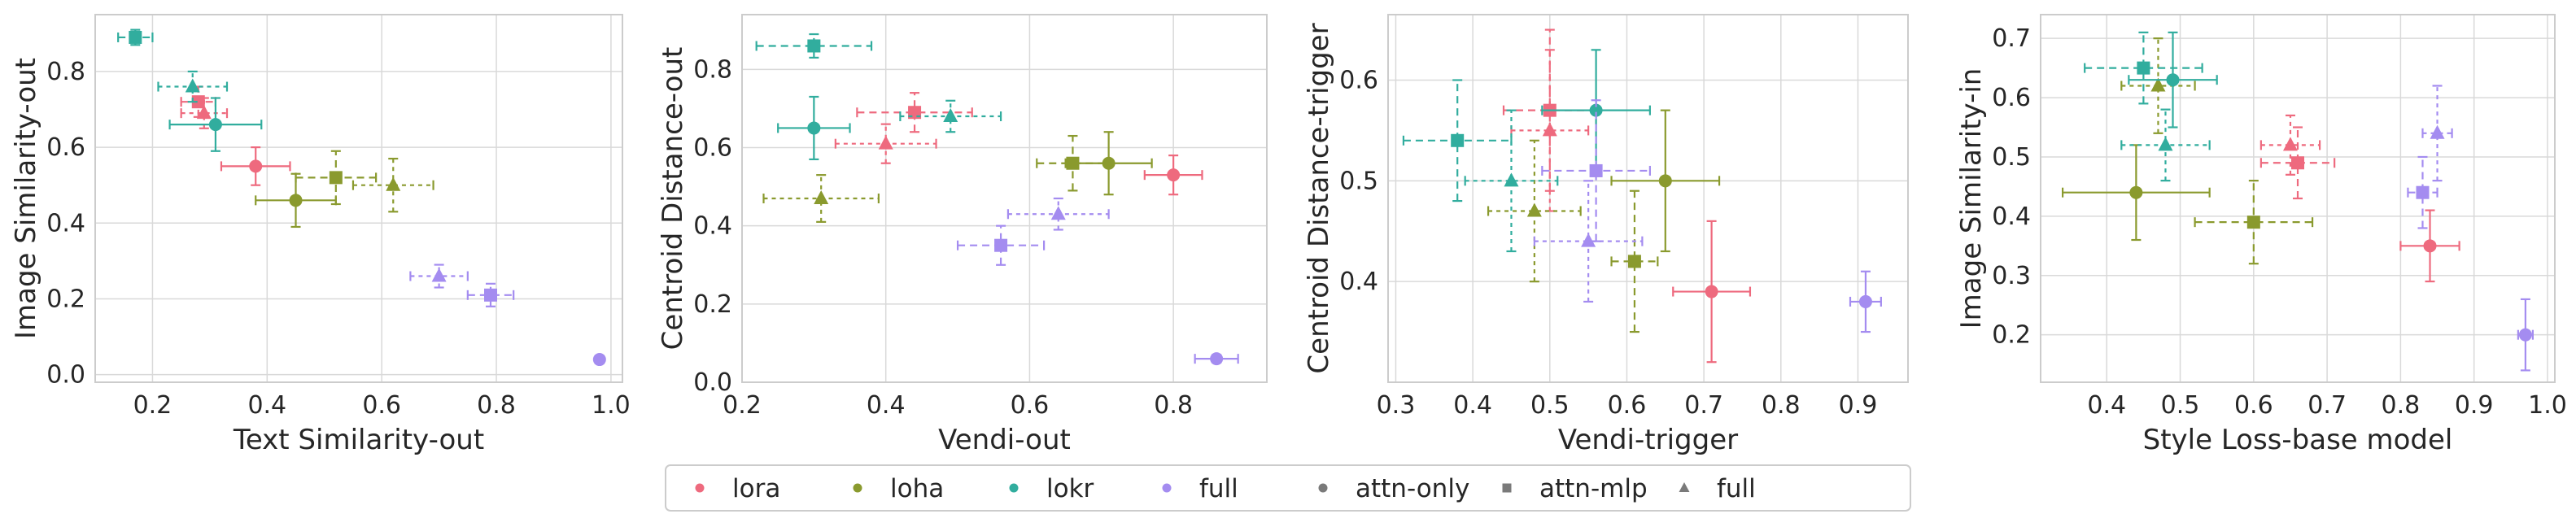  What do you see at coordinates (611, 405) in the screenshot?
I see `x-tick-label: 1.0` at bounding box center [611, 405].